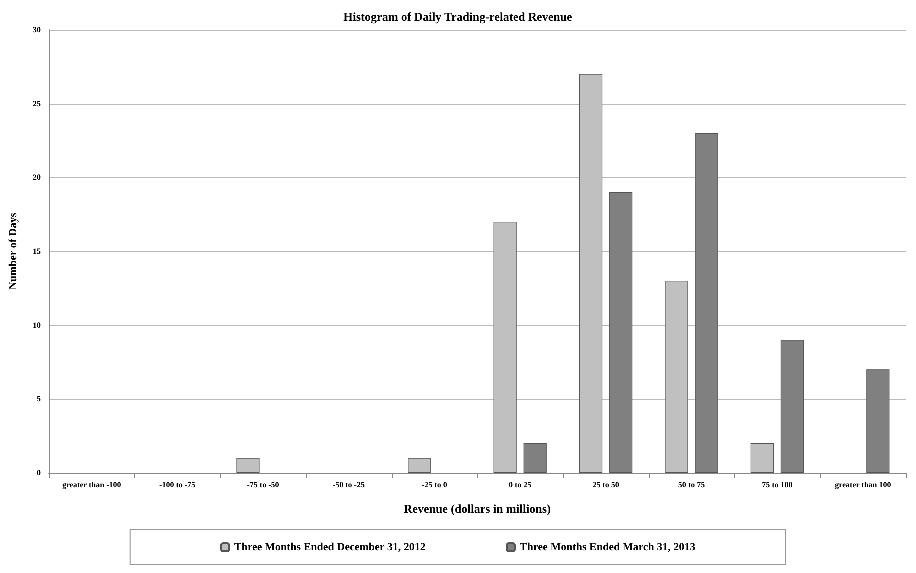 The height and width of the screenshot is (573, 916). What do you see at coordinates (178, 485) in the screenshot?
I see `x-tick-label: -100 to -75` at bounding box center [178, 485].